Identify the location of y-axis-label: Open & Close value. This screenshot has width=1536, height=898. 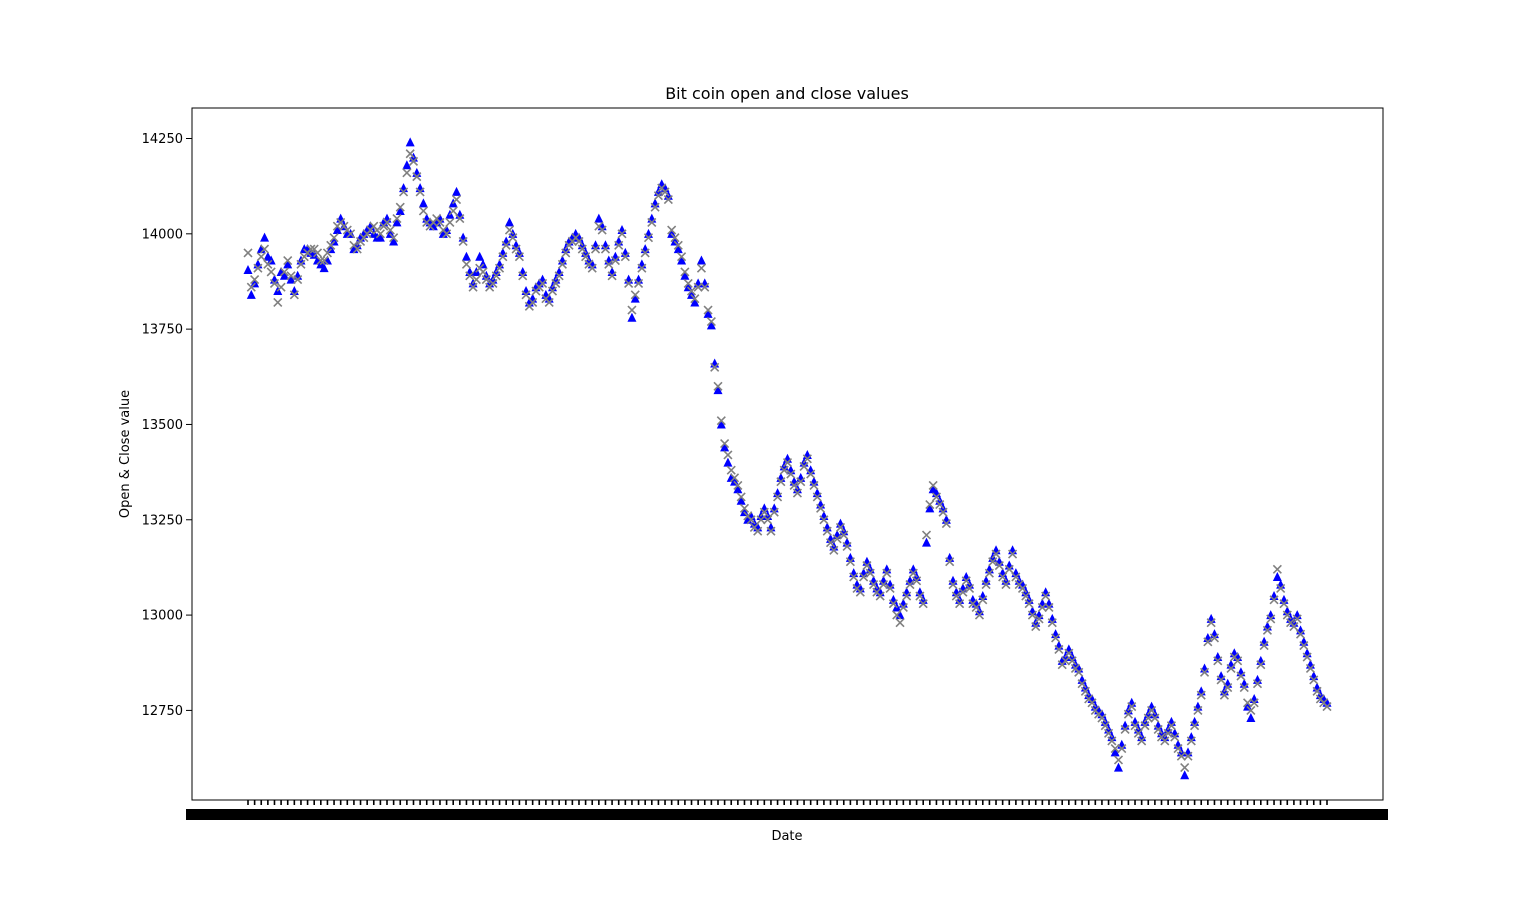
(125, 454).